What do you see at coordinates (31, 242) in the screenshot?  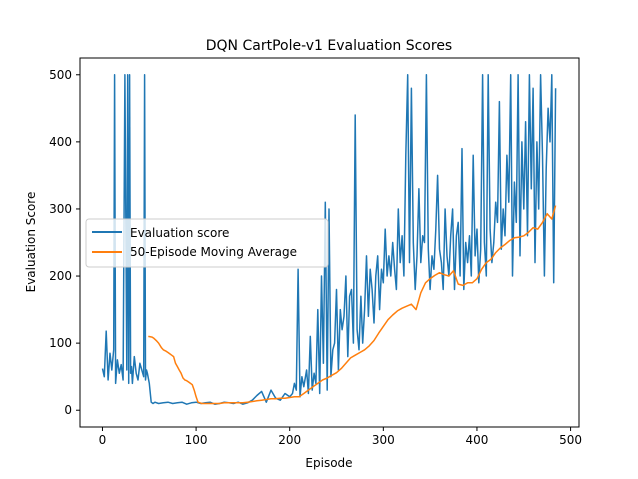 I see `y-axis-label: Evaluation Score` at bounding box center [31, 242].